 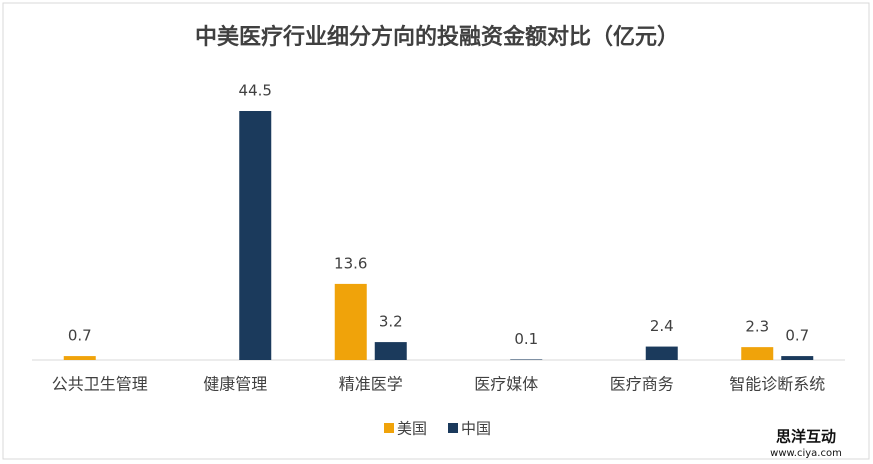 What do you see at coordinates (642, 384) in the screenshot?
I see `x-tick-label: 医疗商务` at bounding box center [642, 384].